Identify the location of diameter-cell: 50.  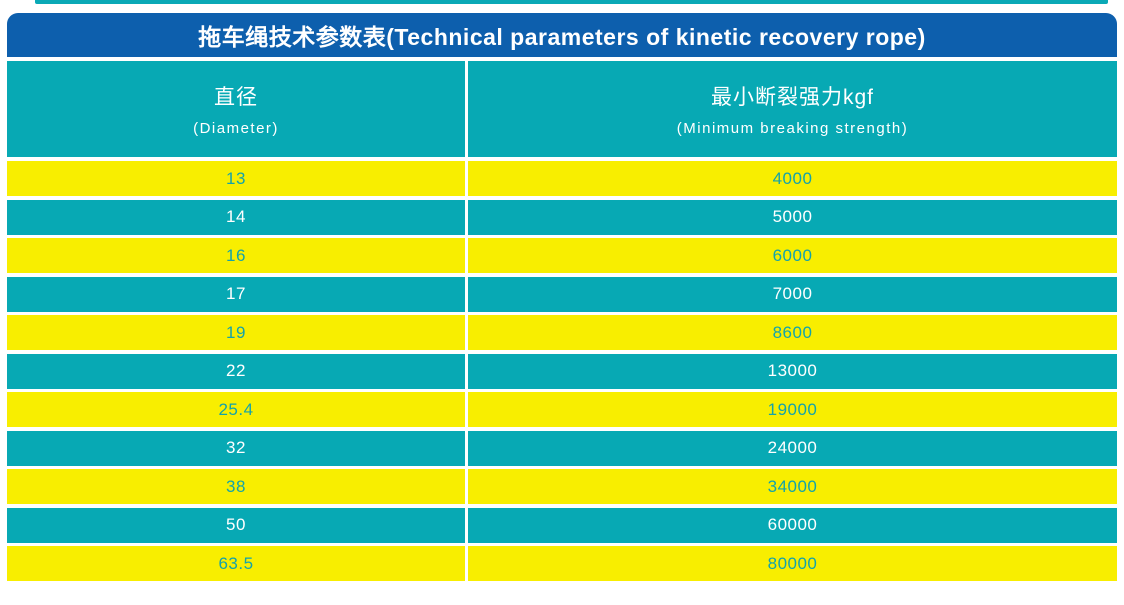
(236, 525).